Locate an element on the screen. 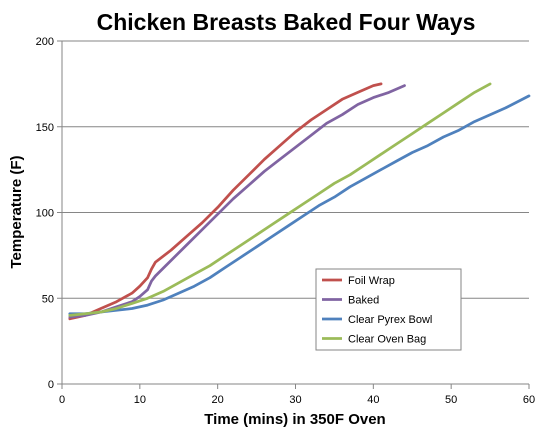 The height and width of the screenshot is (439, 550). x-tick-label: 60 is located at coordinates (529, 400).